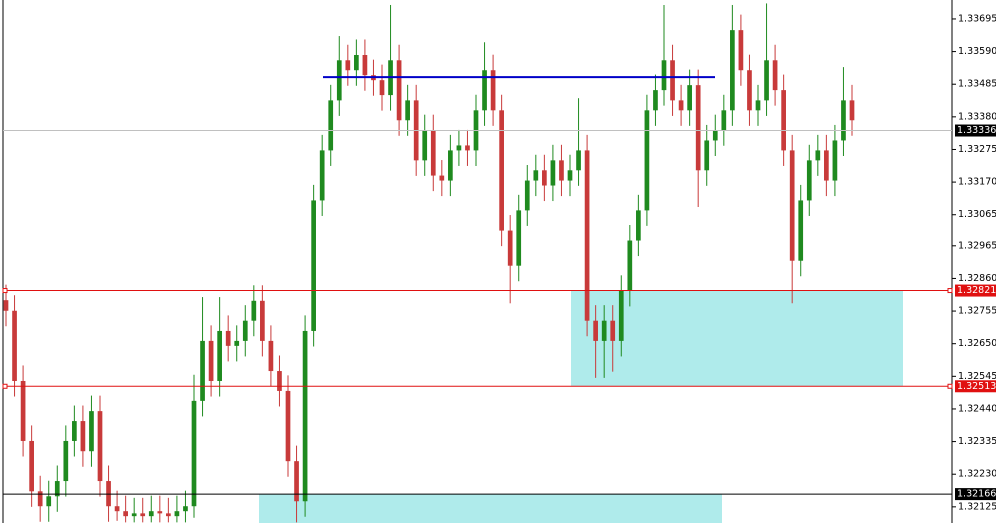  Describe the element at coordinates (977, 343) in the screenshot. I see `y-tick-label: 1.32650` at that location.